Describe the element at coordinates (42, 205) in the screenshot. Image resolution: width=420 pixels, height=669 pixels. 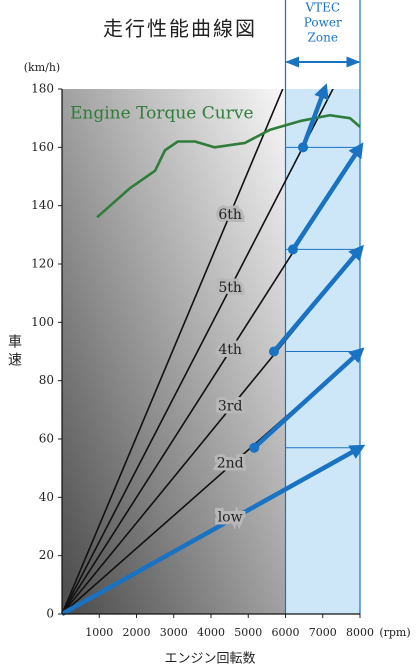
I see `y-tick-label: 140` at that location.